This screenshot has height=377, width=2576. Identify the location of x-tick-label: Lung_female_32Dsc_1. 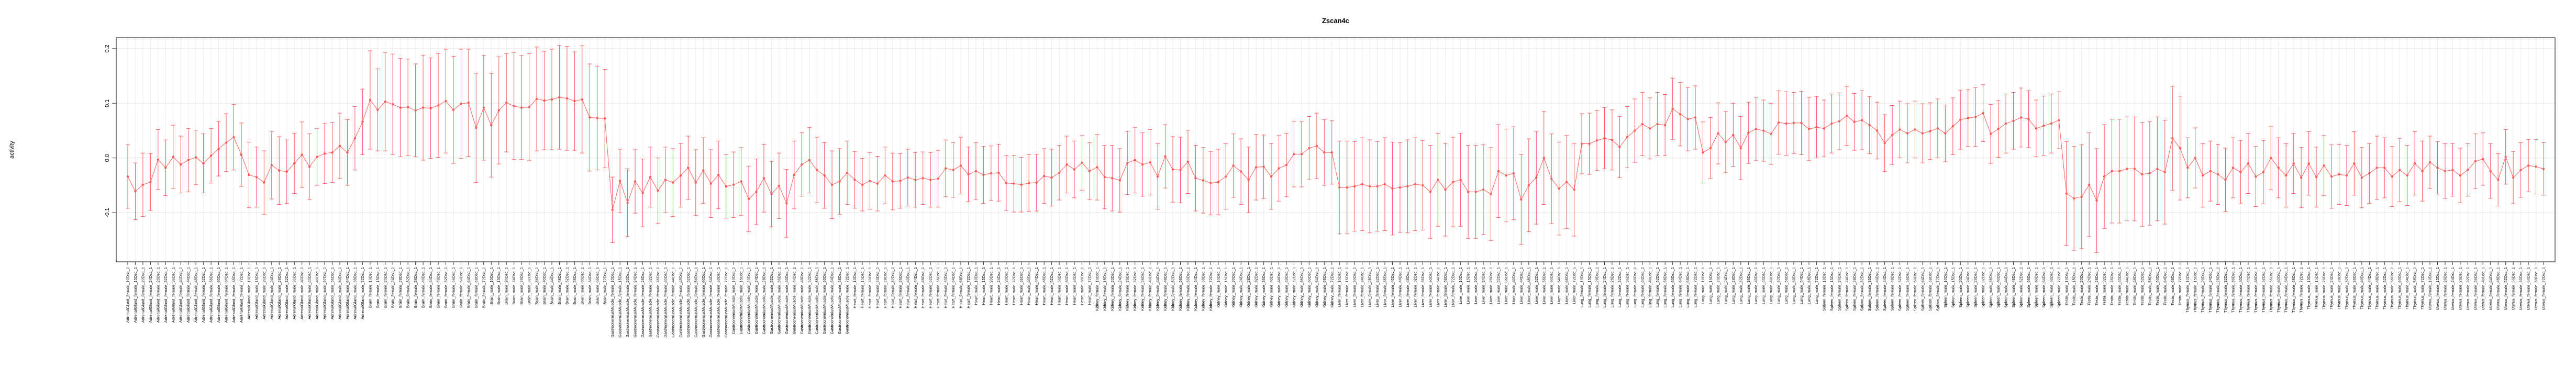
(1619, 287).